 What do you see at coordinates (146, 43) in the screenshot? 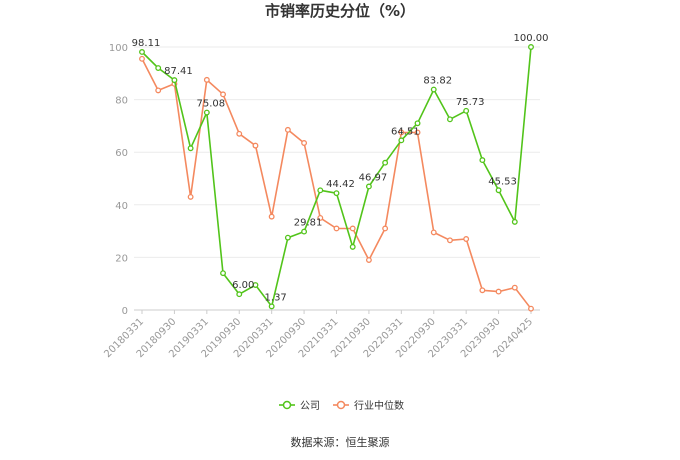
I see `data-label: 98.11` at bounding box center [146, 43].